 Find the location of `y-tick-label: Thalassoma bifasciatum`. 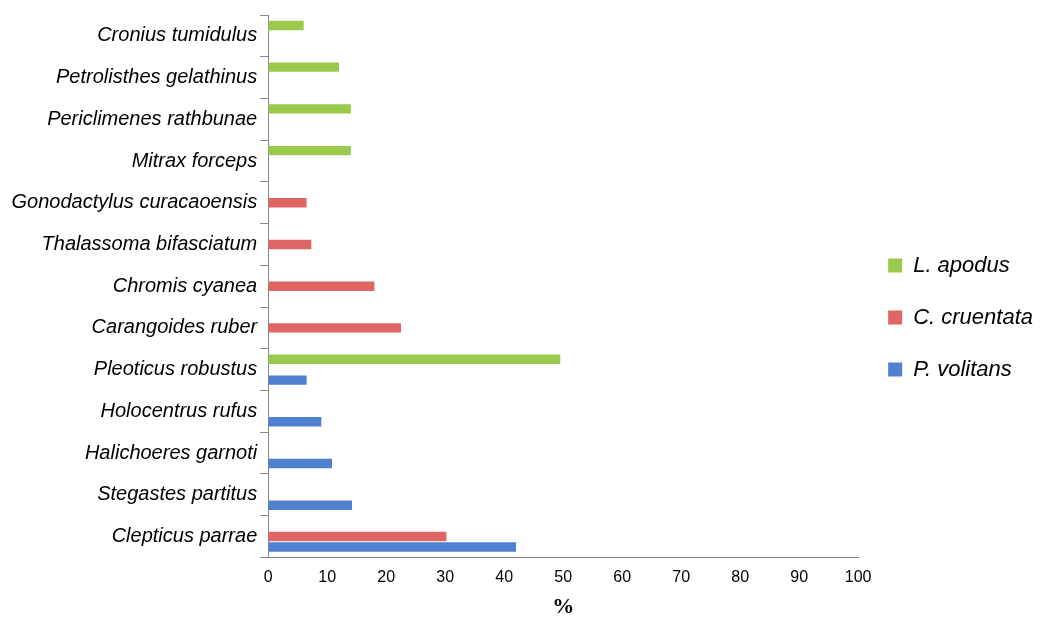

y-tick-label: Thalassoma bifasciatum is located at coordinates (149, 243).